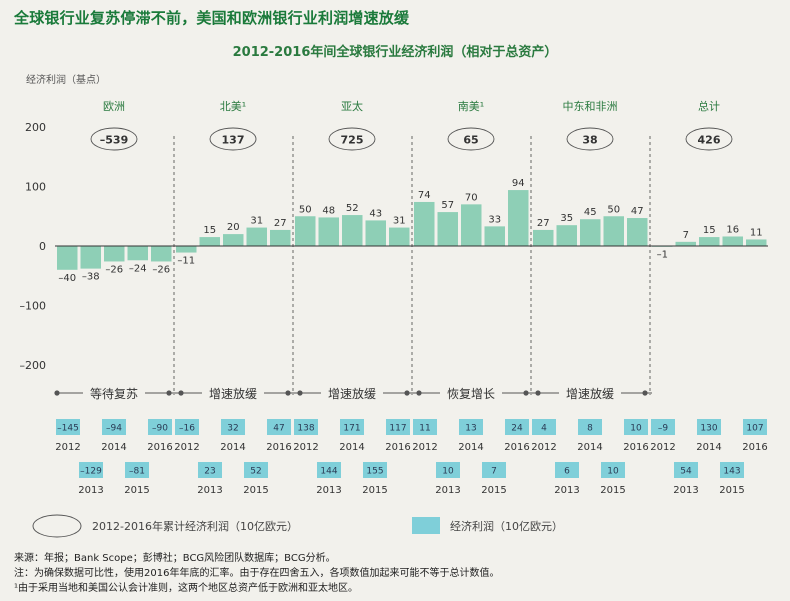 Image resolution: width=790 pixels, height=601 pixels. What do you see at coordinates (424, 195) in the screenshot?
I see `bar-value-label: 74` at bounding box center [424, 195].